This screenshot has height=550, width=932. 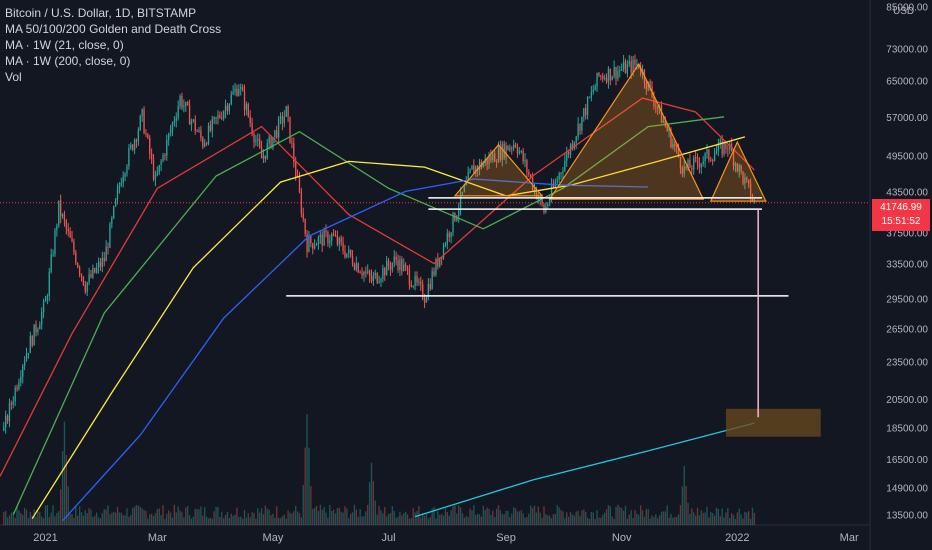 I want to click on indicator-ma-cross: MA 50/100/200 Golden and Death Cross, so click(x=113, y=29).